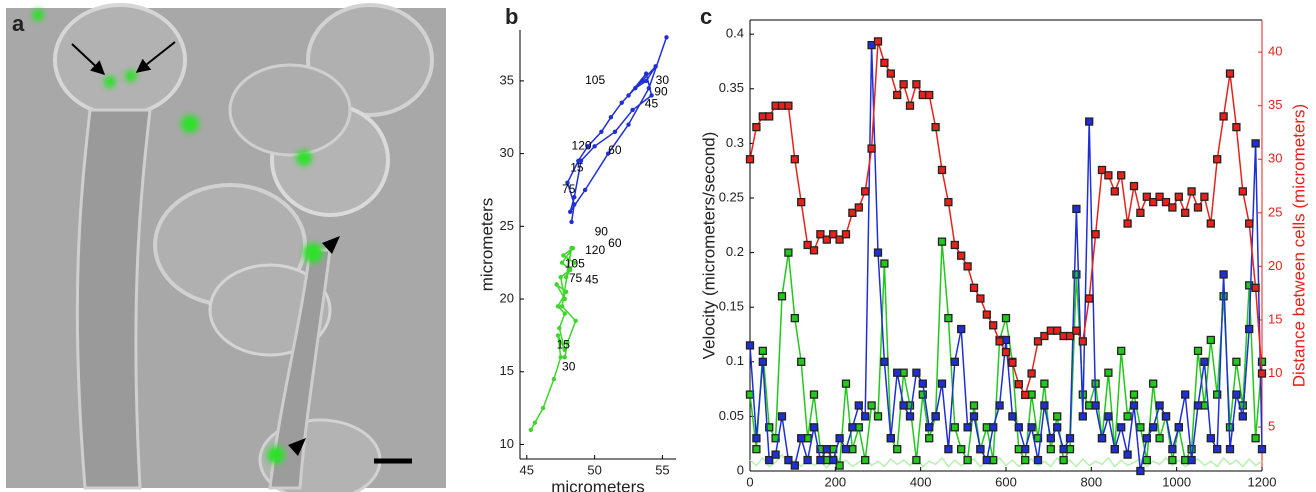 The width and height of the screenshot is (1316, 492). What do you see at coordinates (662, 469) in the screenshot?
I see `x-tick-label: 55` at bounding box center [662, 469].